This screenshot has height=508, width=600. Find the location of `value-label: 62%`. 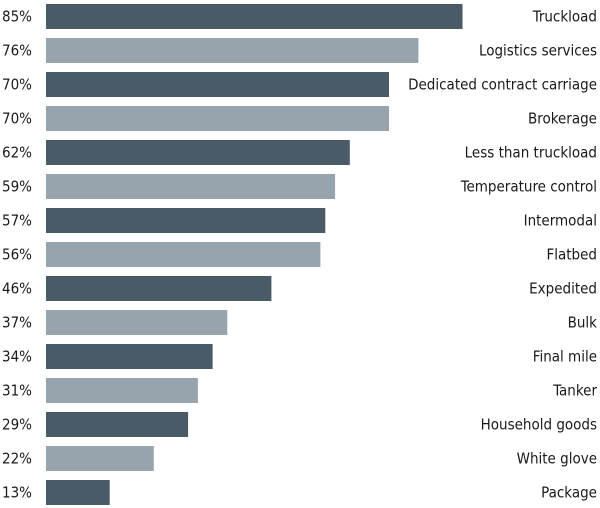

value-label: 62% is located at coordinates (17, 153).